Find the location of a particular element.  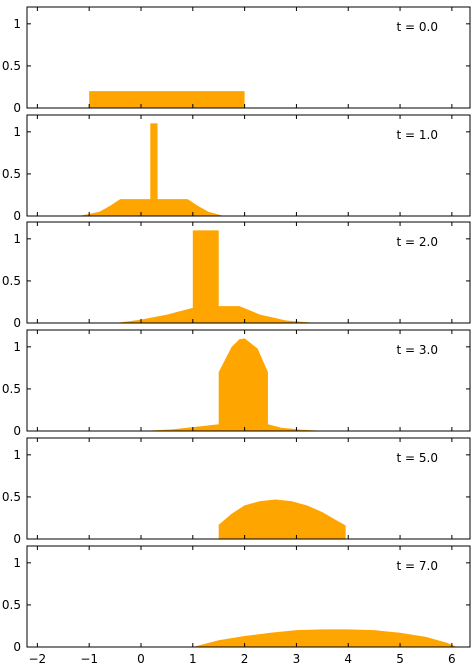

panel-time-label: t = 1.0 is located at coordinates (417, 135).